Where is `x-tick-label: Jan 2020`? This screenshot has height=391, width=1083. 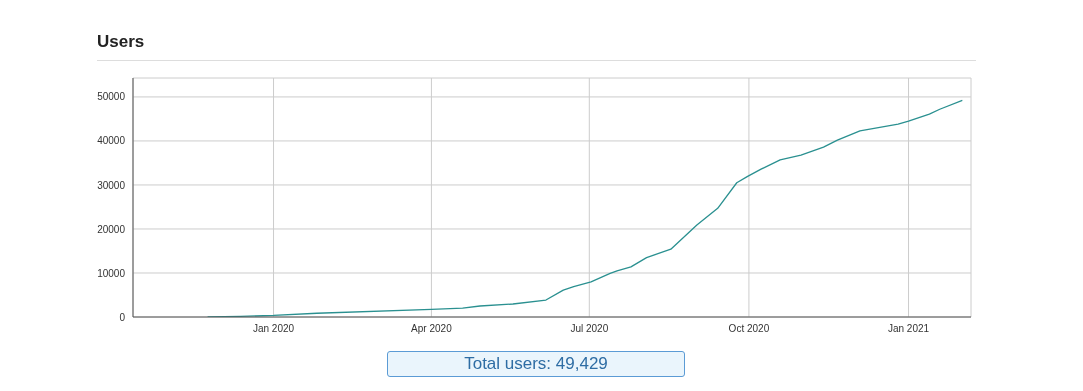
x-tick-label: Jan 2020 is located at coordinates (273, 329).